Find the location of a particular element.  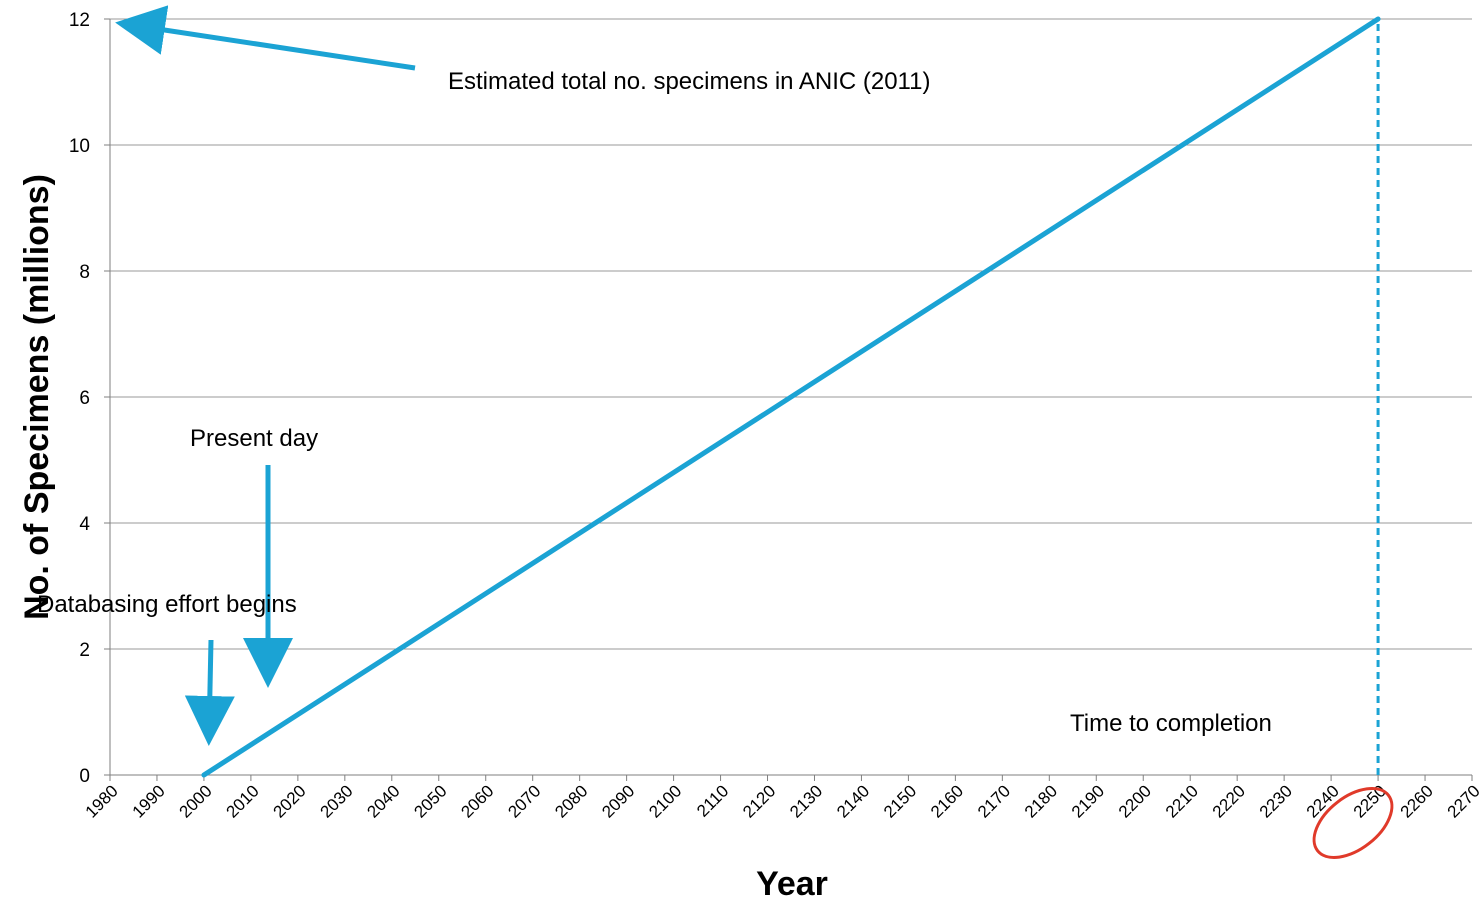

x-tick-label-2190: 2190 is located at coordinates (1088, 801).